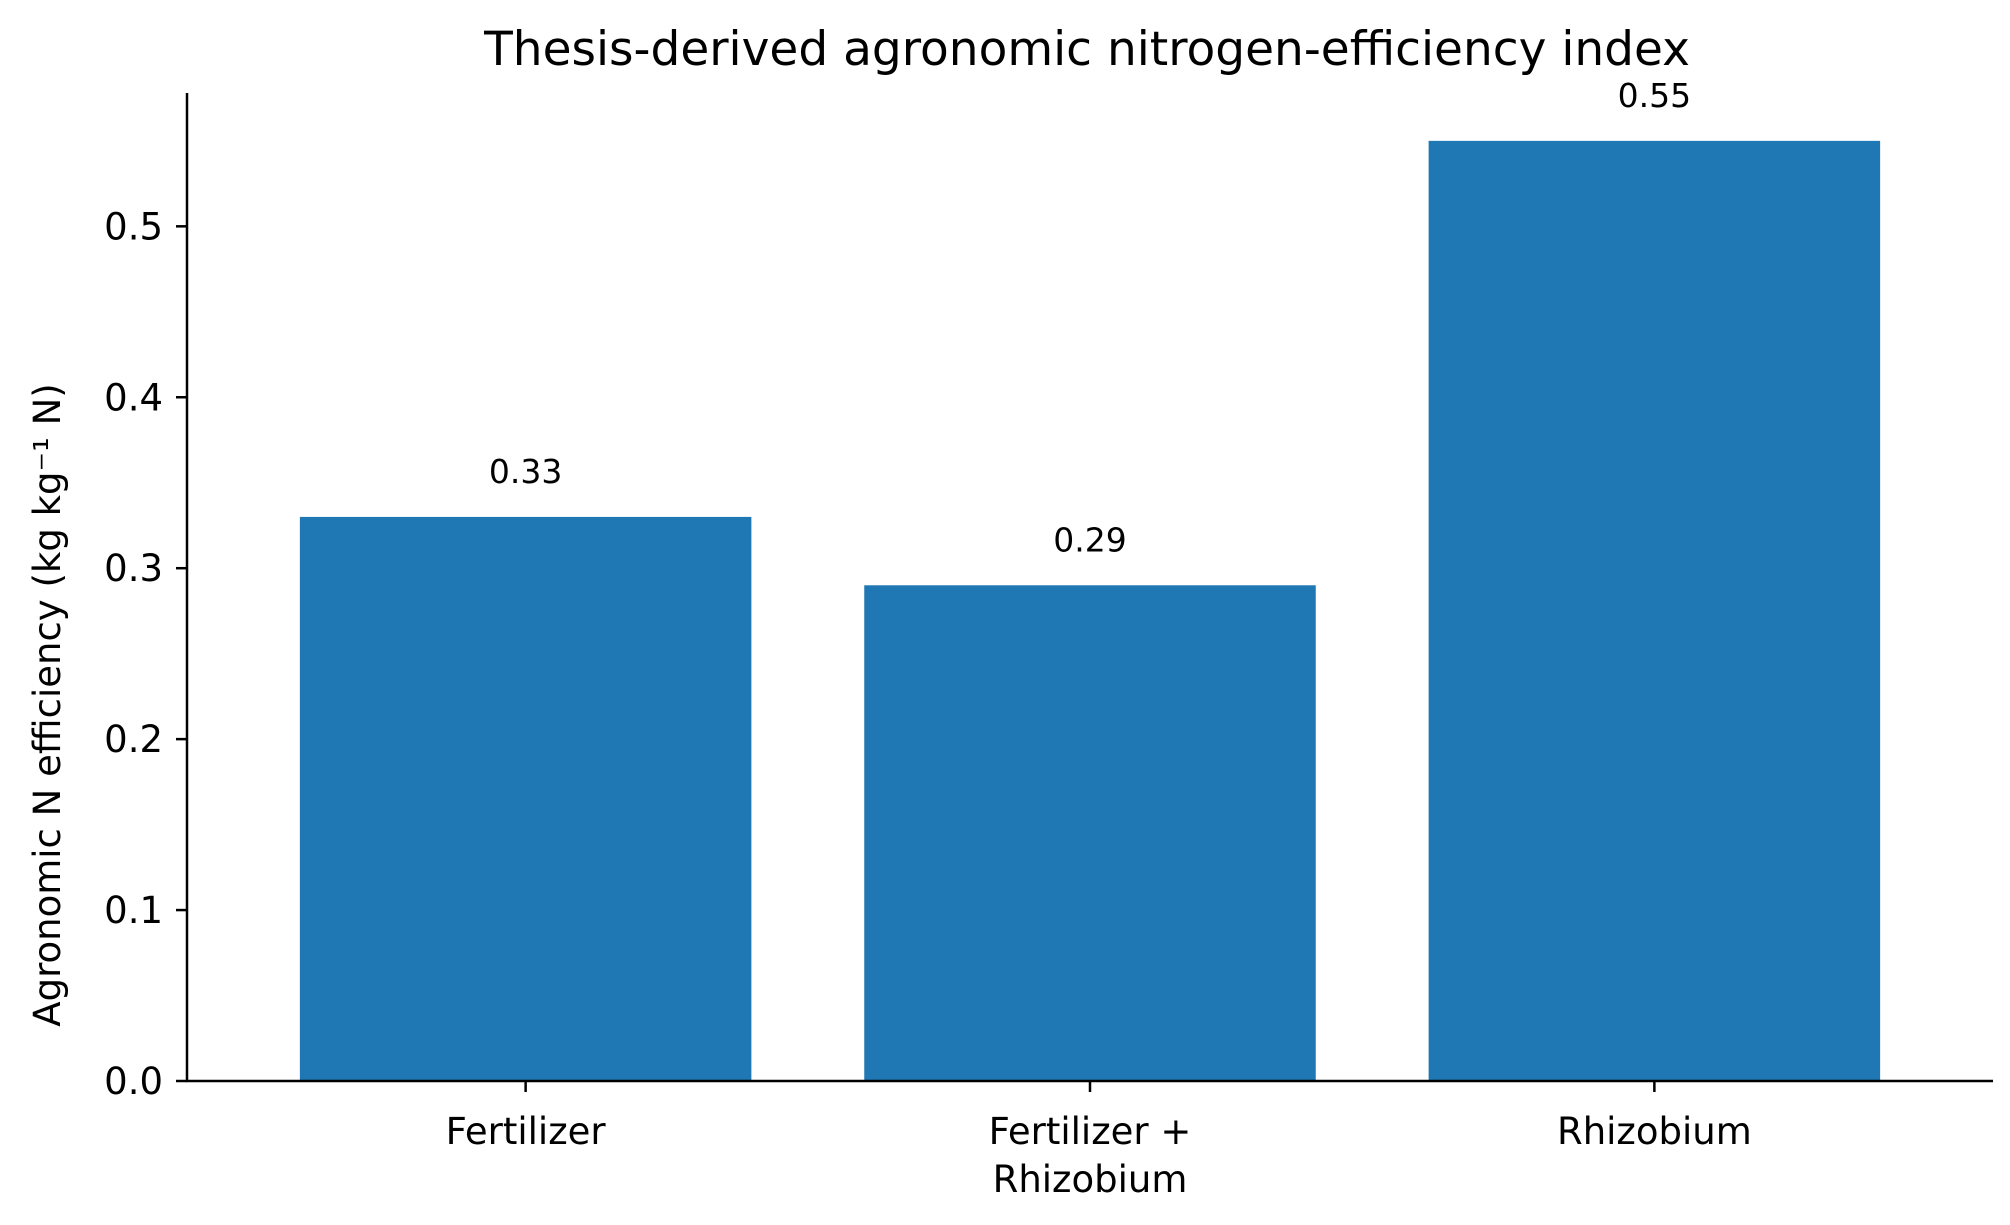  Describe the element at coordinates (133, 739) in the screenshot. I see `y-tick-label-2: 0.2` at that location.